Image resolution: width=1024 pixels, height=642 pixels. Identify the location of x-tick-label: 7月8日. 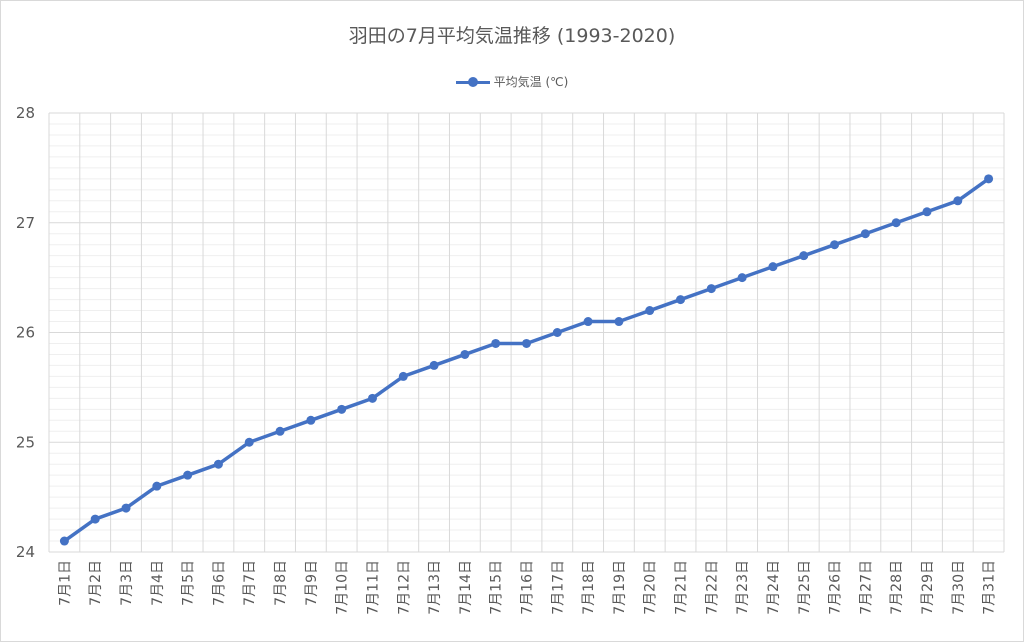
(281, 583).